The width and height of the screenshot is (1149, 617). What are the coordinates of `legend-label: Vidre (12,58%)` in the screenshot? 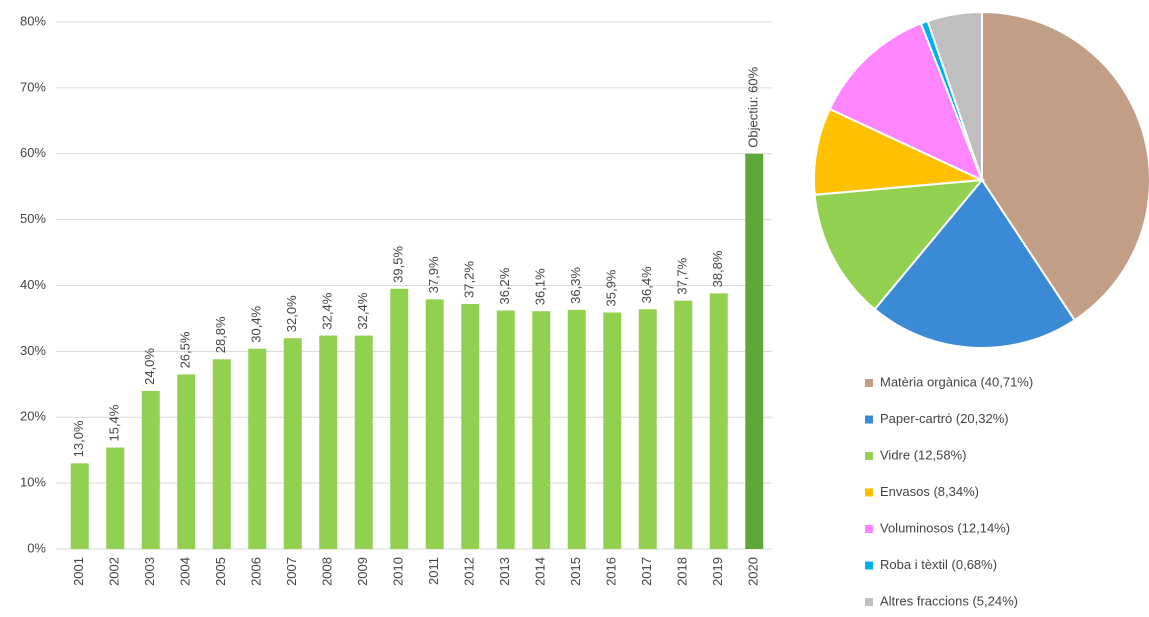 It's located at (923, 454).